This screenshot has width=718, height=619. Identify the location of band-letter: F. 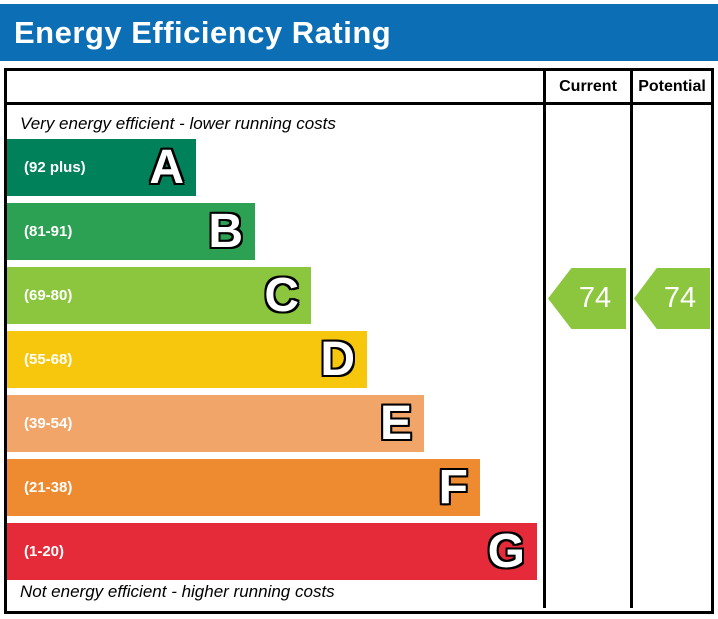
(453, 487).